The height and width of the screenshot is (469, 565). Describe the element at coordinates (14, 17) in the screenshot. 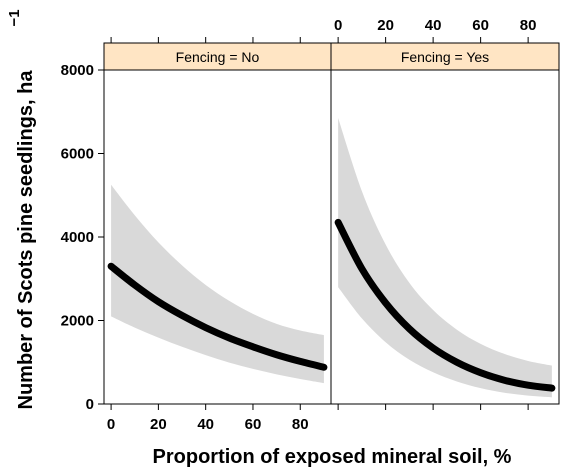

I see `y-axis-title-superscript: −1` at that location.